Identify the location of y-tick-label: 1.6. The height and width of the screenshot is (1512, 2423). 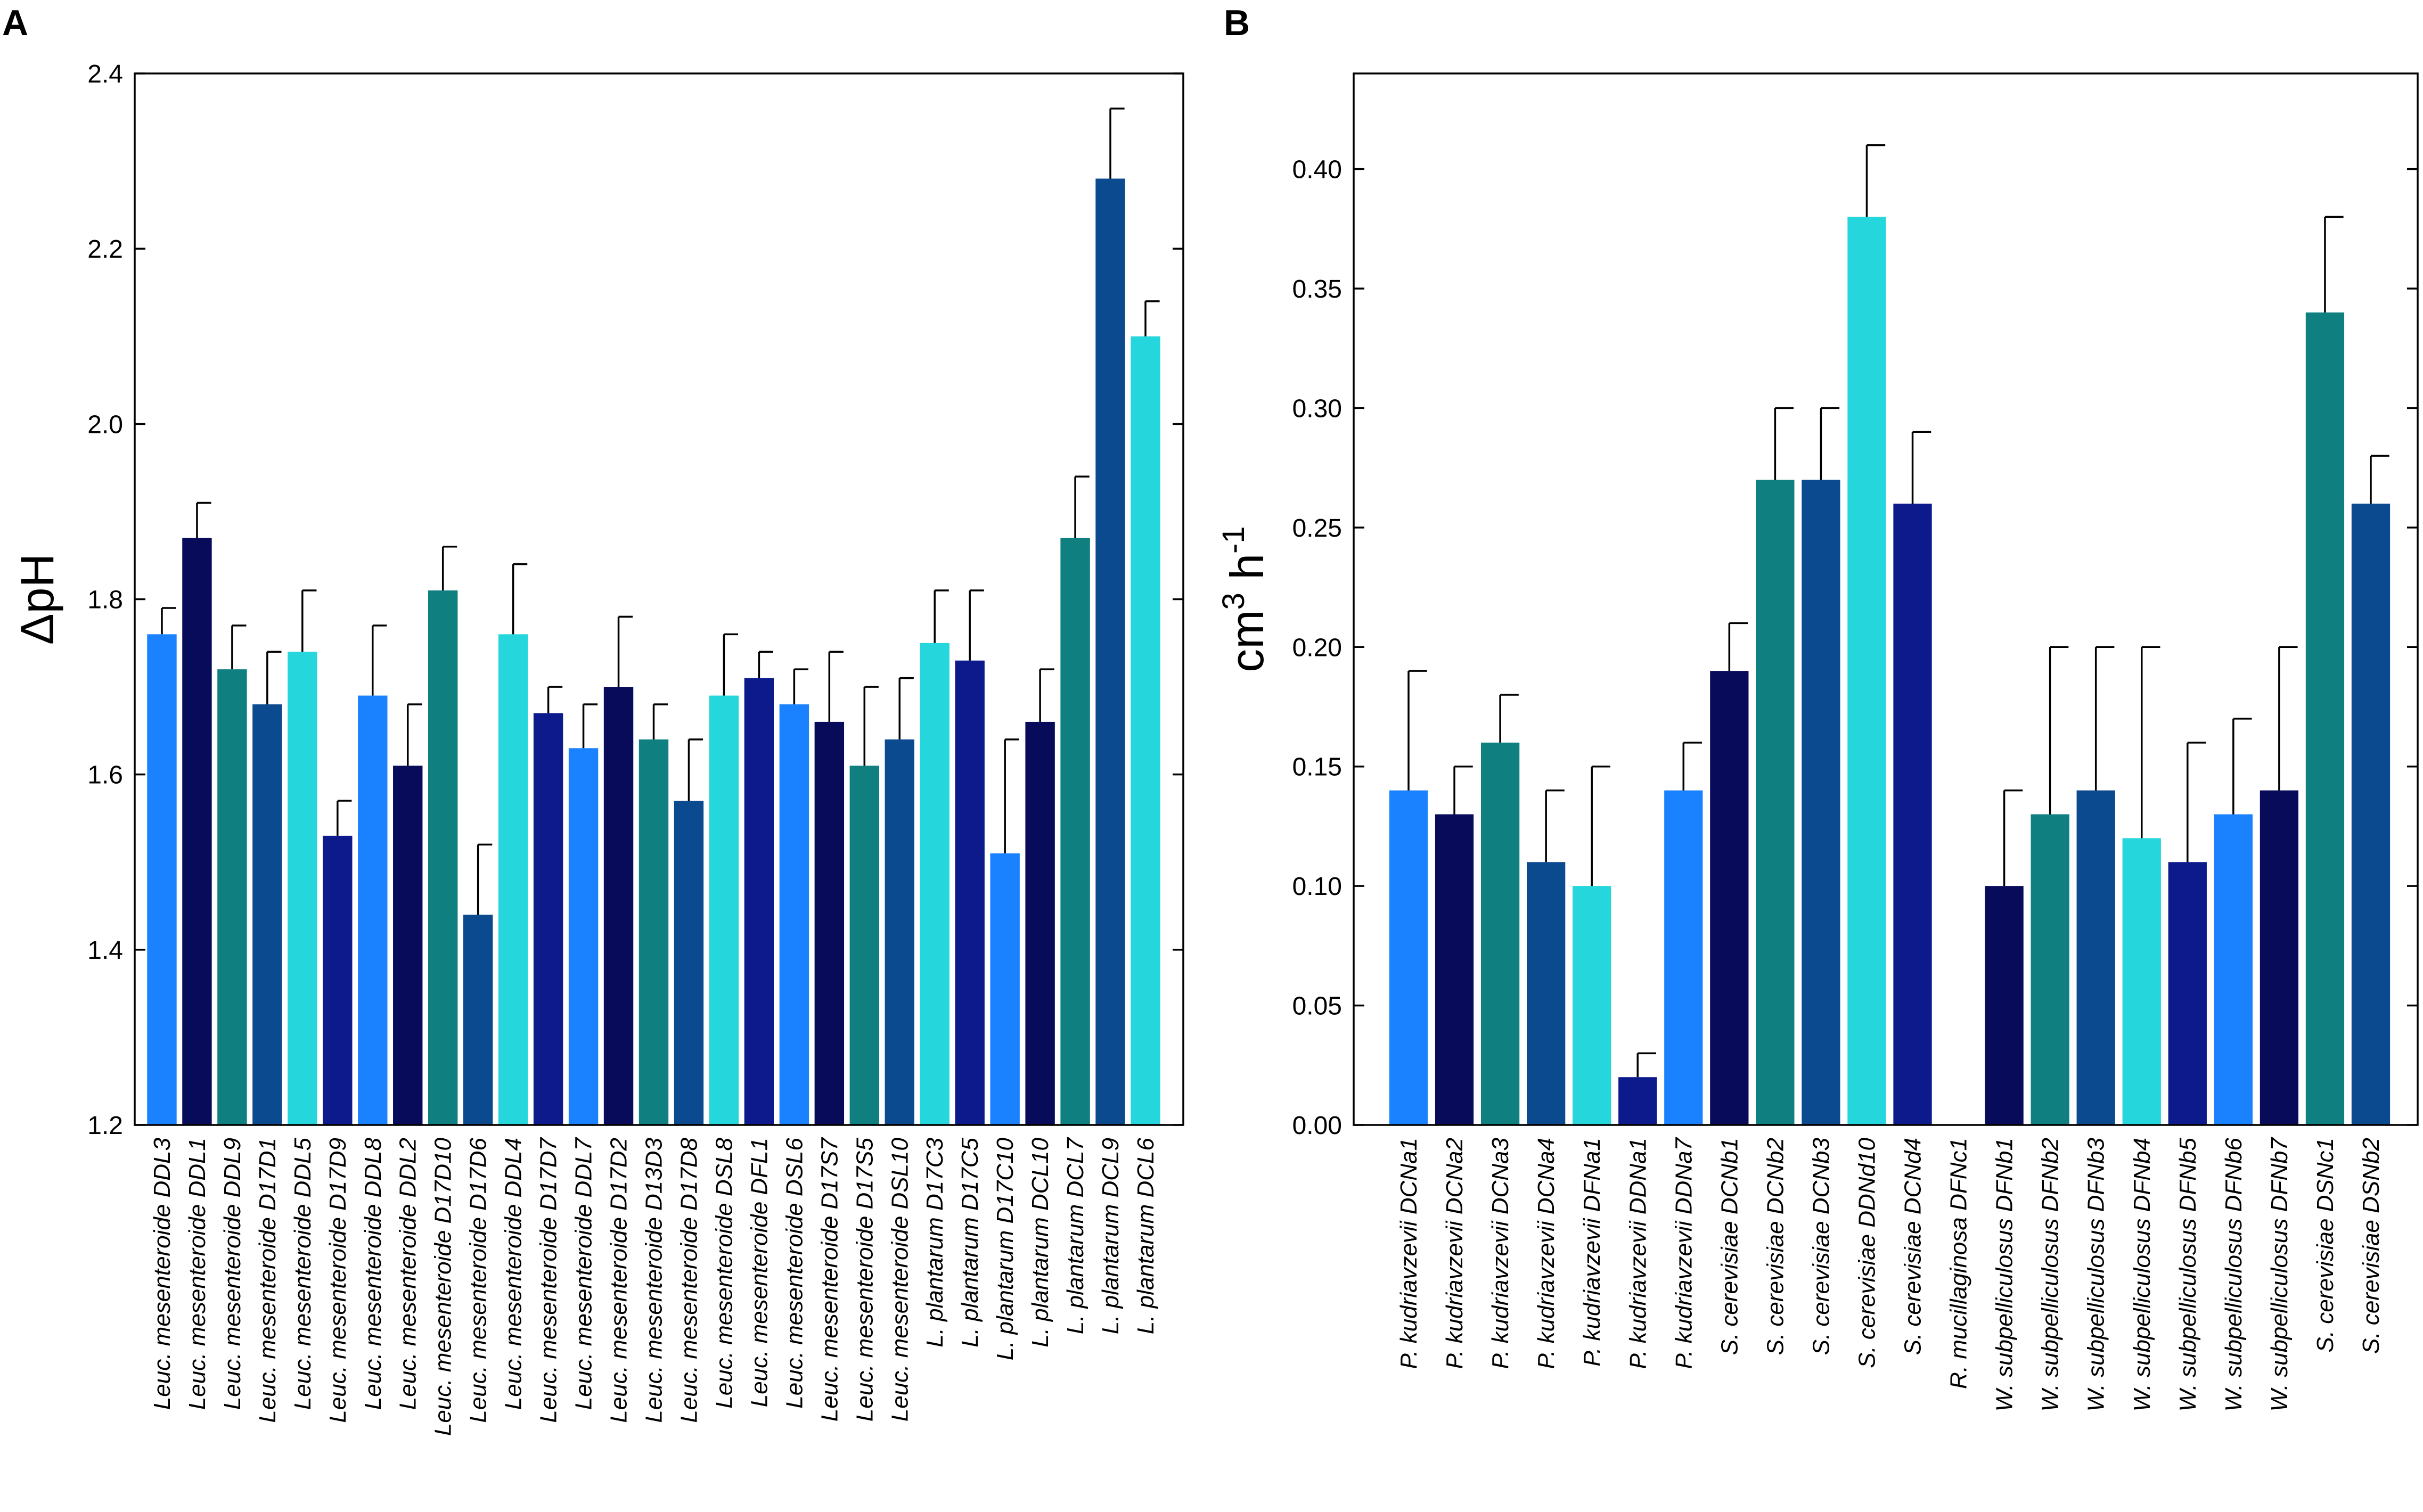
(105, 775).